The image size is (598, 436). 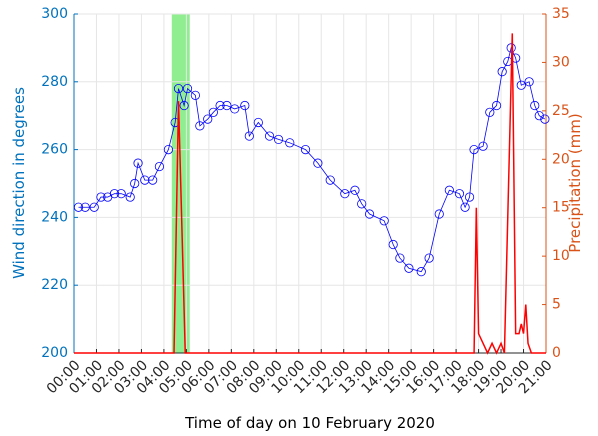 I want to click on y2-tick-label: 30, so click(x=561, y=62).